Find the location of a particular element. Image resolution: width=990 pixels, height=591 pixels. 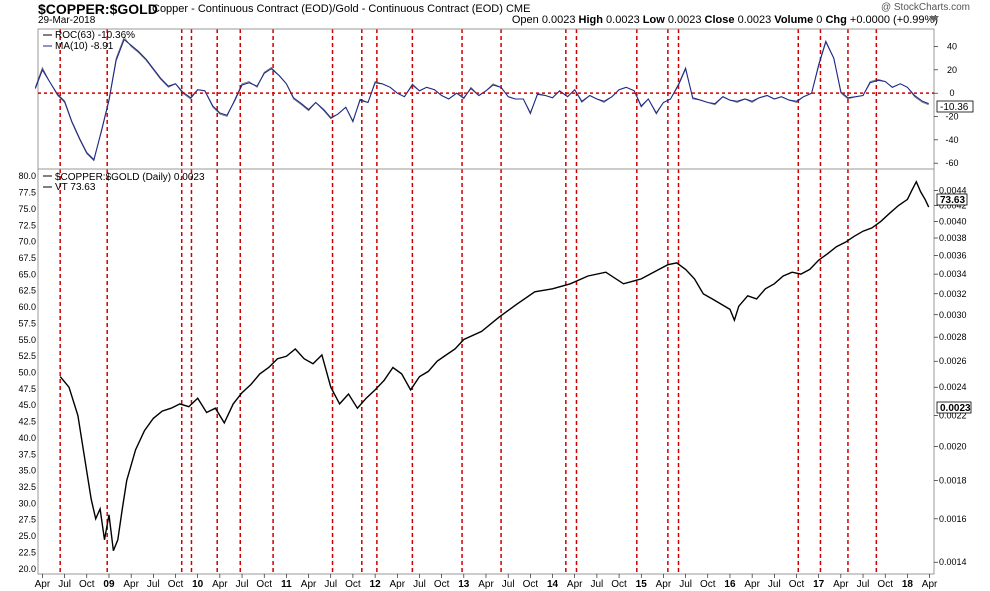

chart-date: 29-Mar-2018 is located at coordinates (67, 20).